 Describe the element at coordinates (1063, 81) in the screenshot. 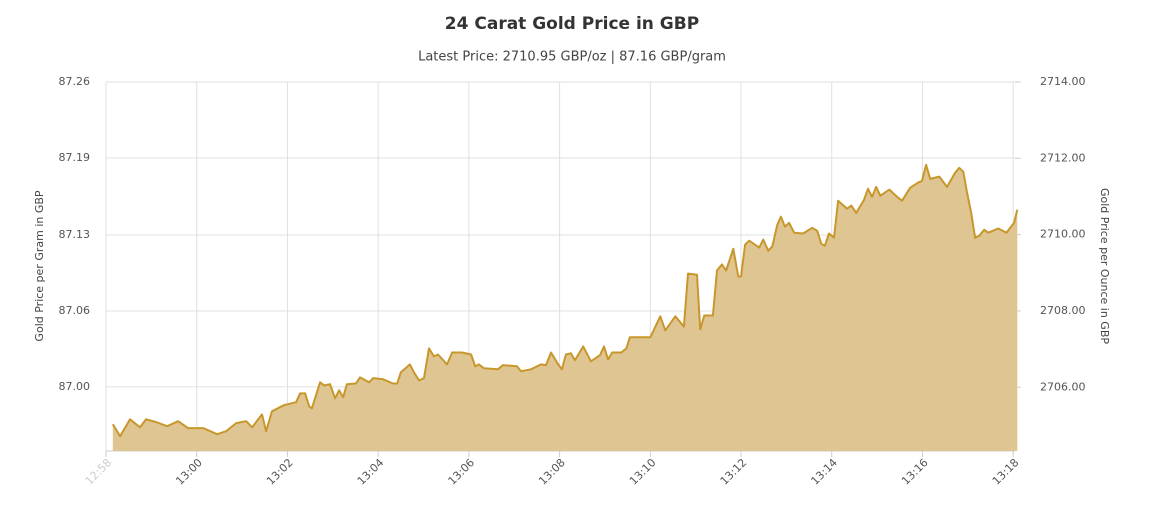

I see `y2-tick-label: 2714.00` at that location.